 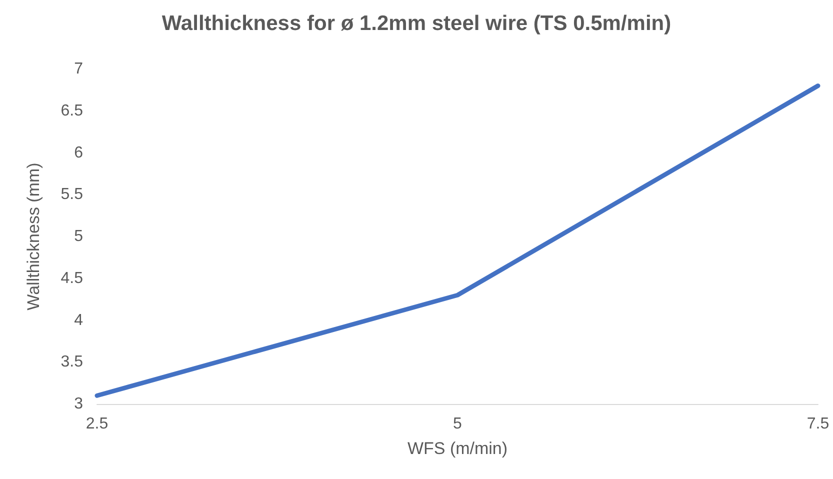 What do you see at coordinates (79, 404) in the screenshot?
I see `y-tick-label: 3` at bounding box center [79, 404].